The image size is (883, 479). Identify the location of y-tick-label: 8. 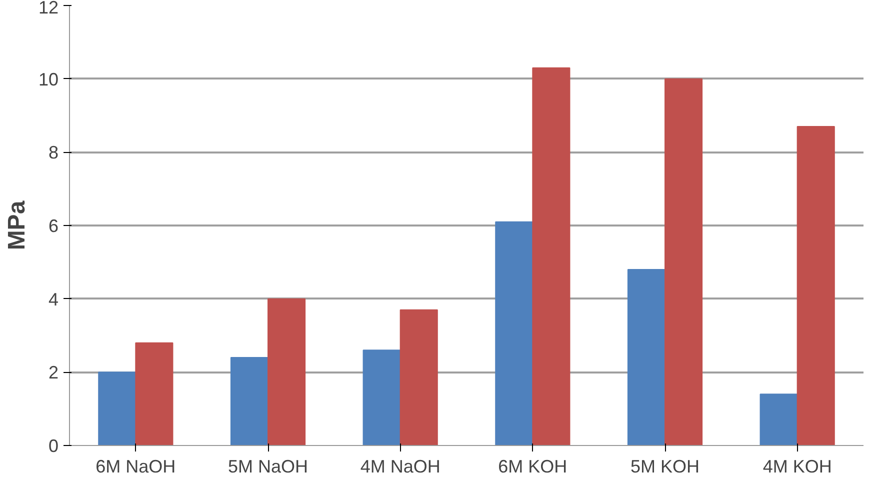
(53, 152).